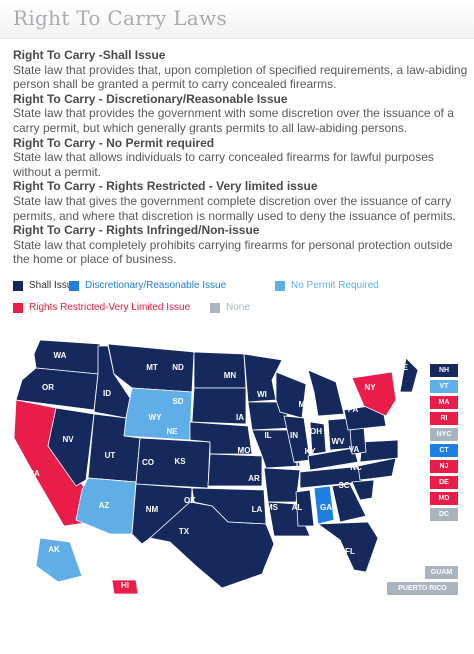 This screenshot has width=474, height=654. What do you see at coordinates (254, 478) in the screenshot?
I see `state-label-ar: AR` at bounding box center [254, 478].